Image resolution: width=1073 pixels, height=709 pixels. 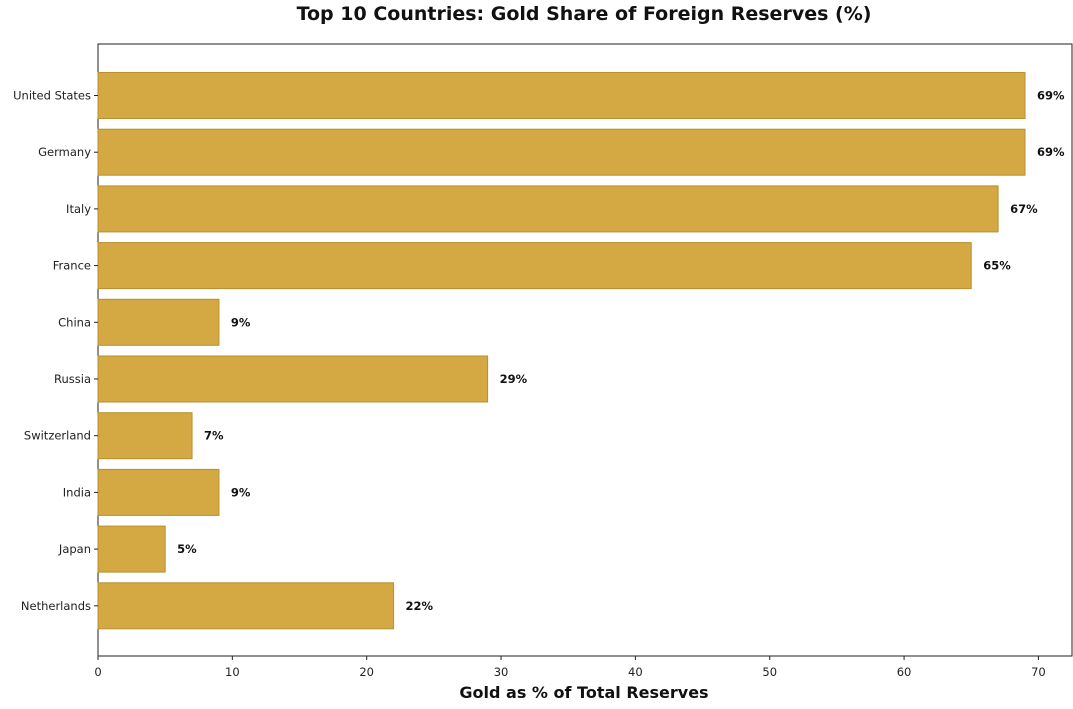 I want to click on data-label: 29%, so click(x=514, y=379).